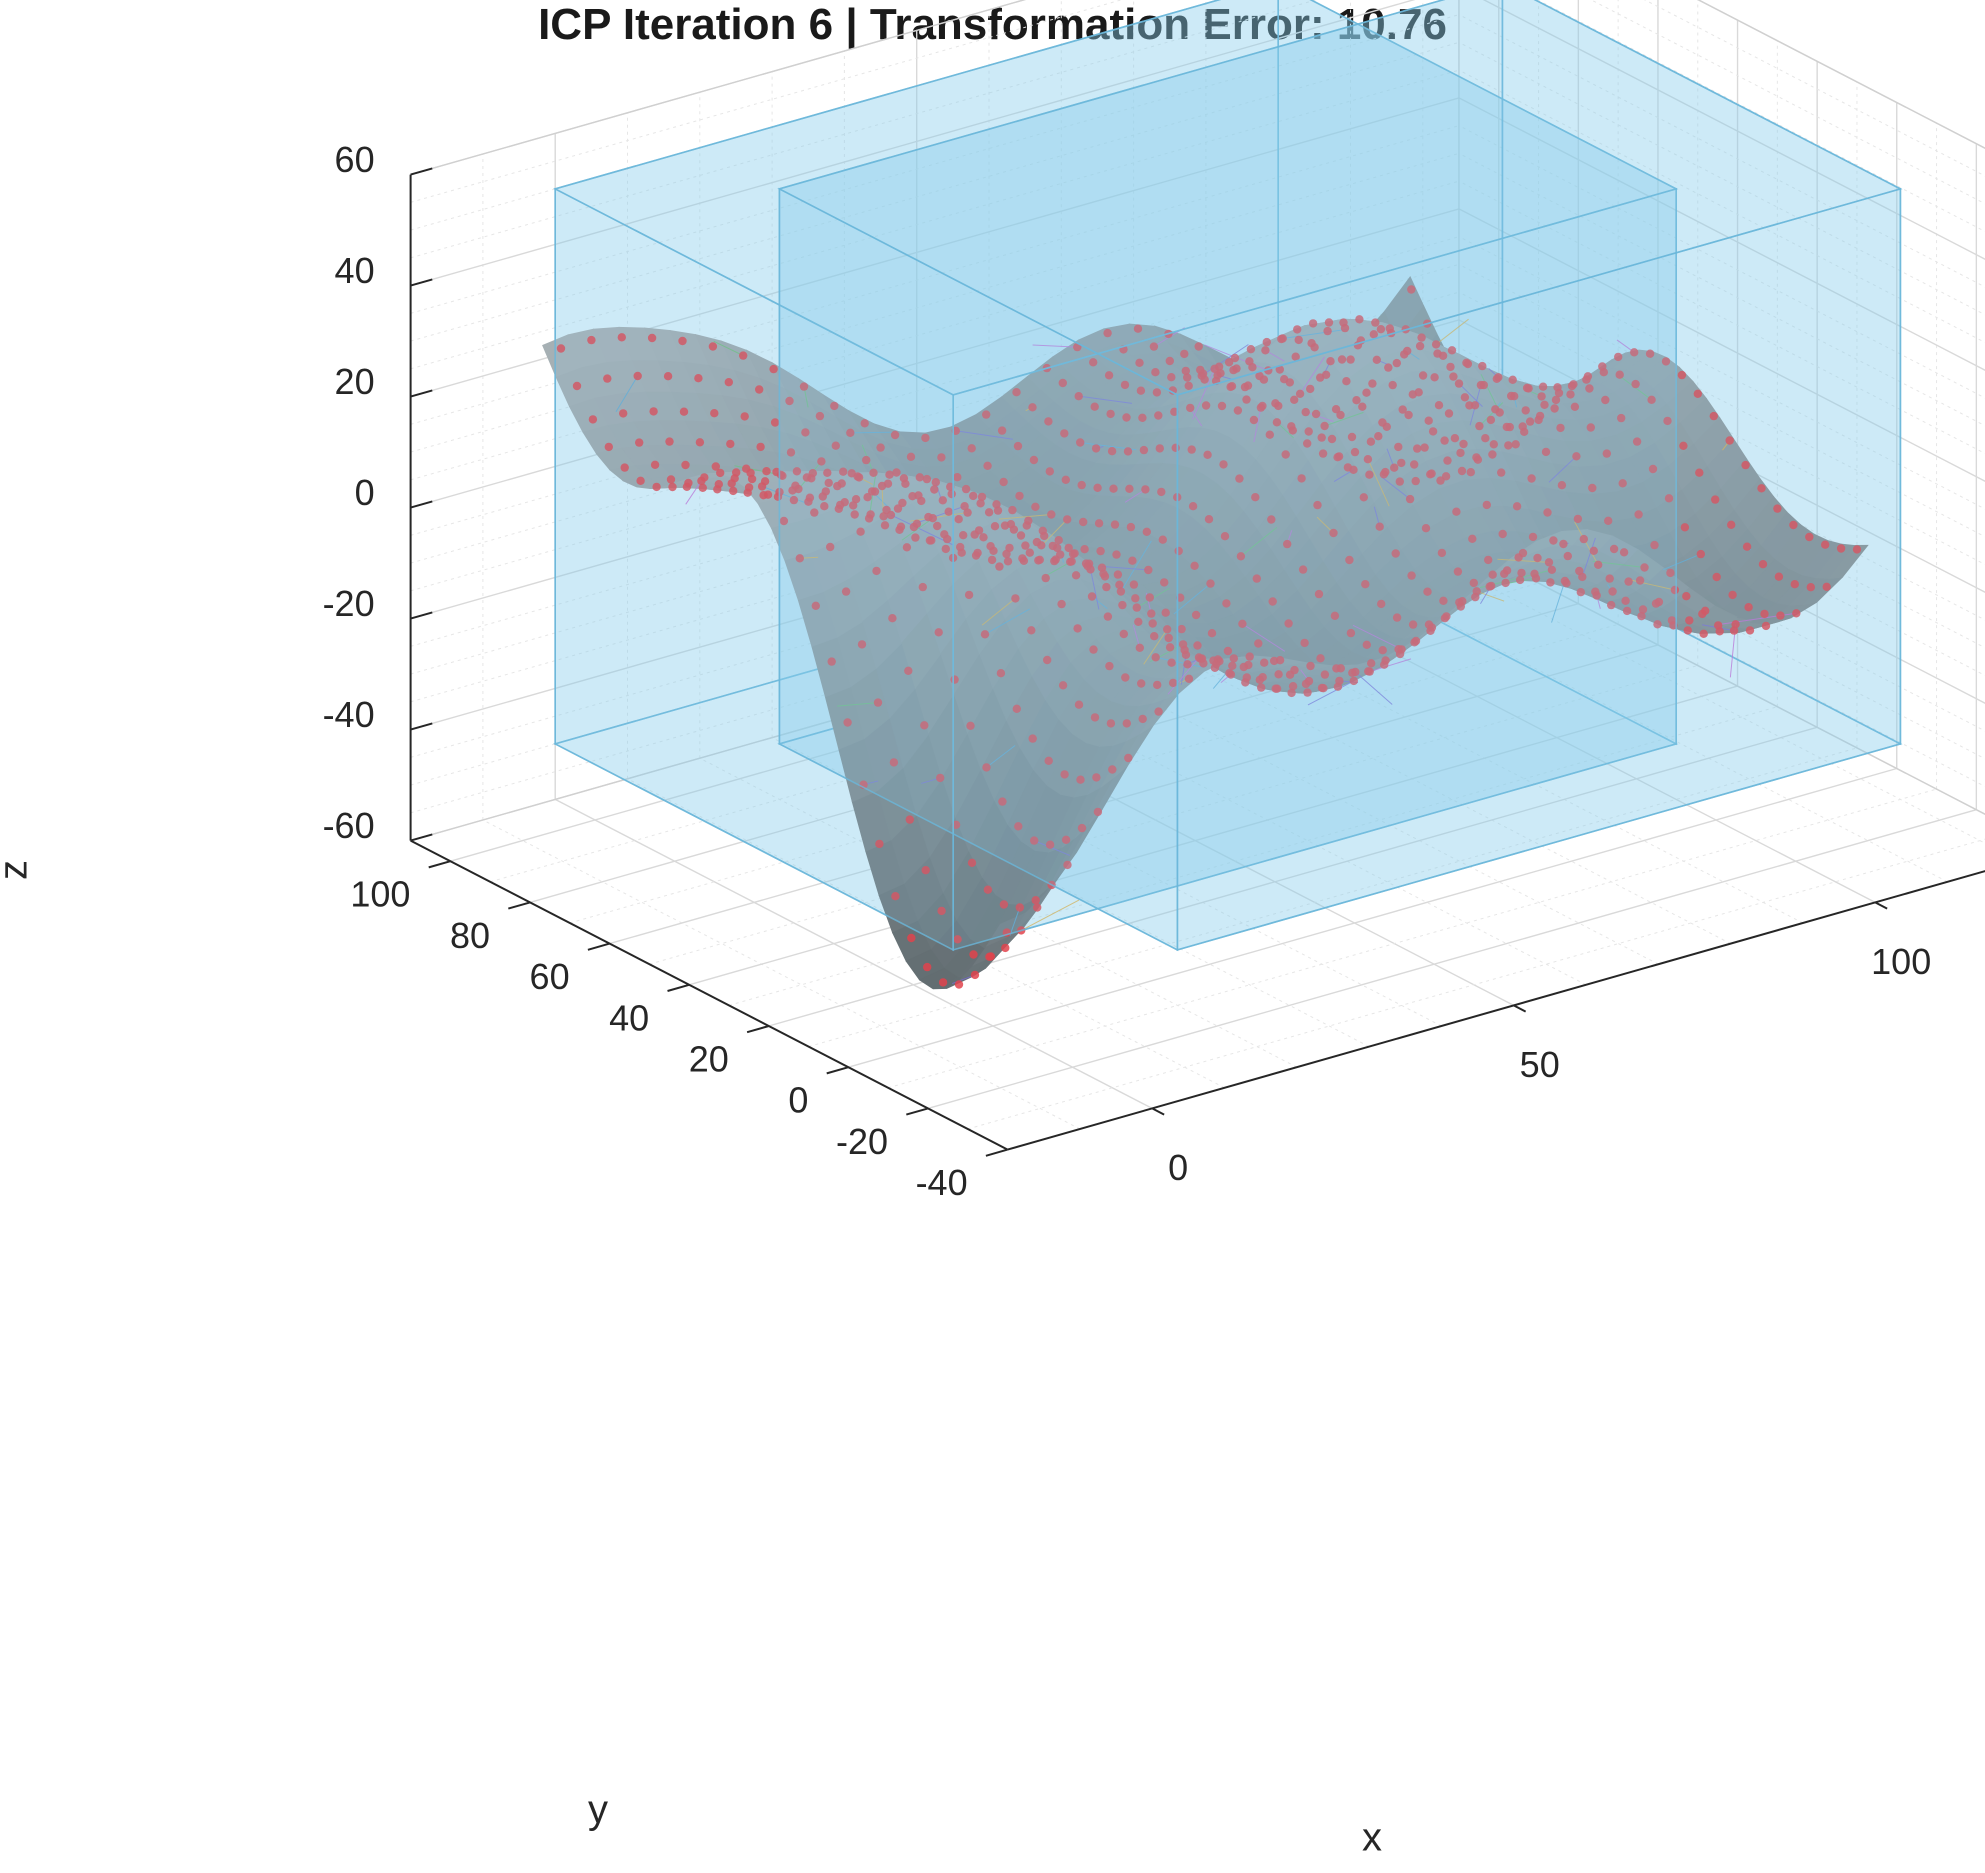 The image size is (1985, 1873). I want to click on pane-edge, so click(1841, 74).